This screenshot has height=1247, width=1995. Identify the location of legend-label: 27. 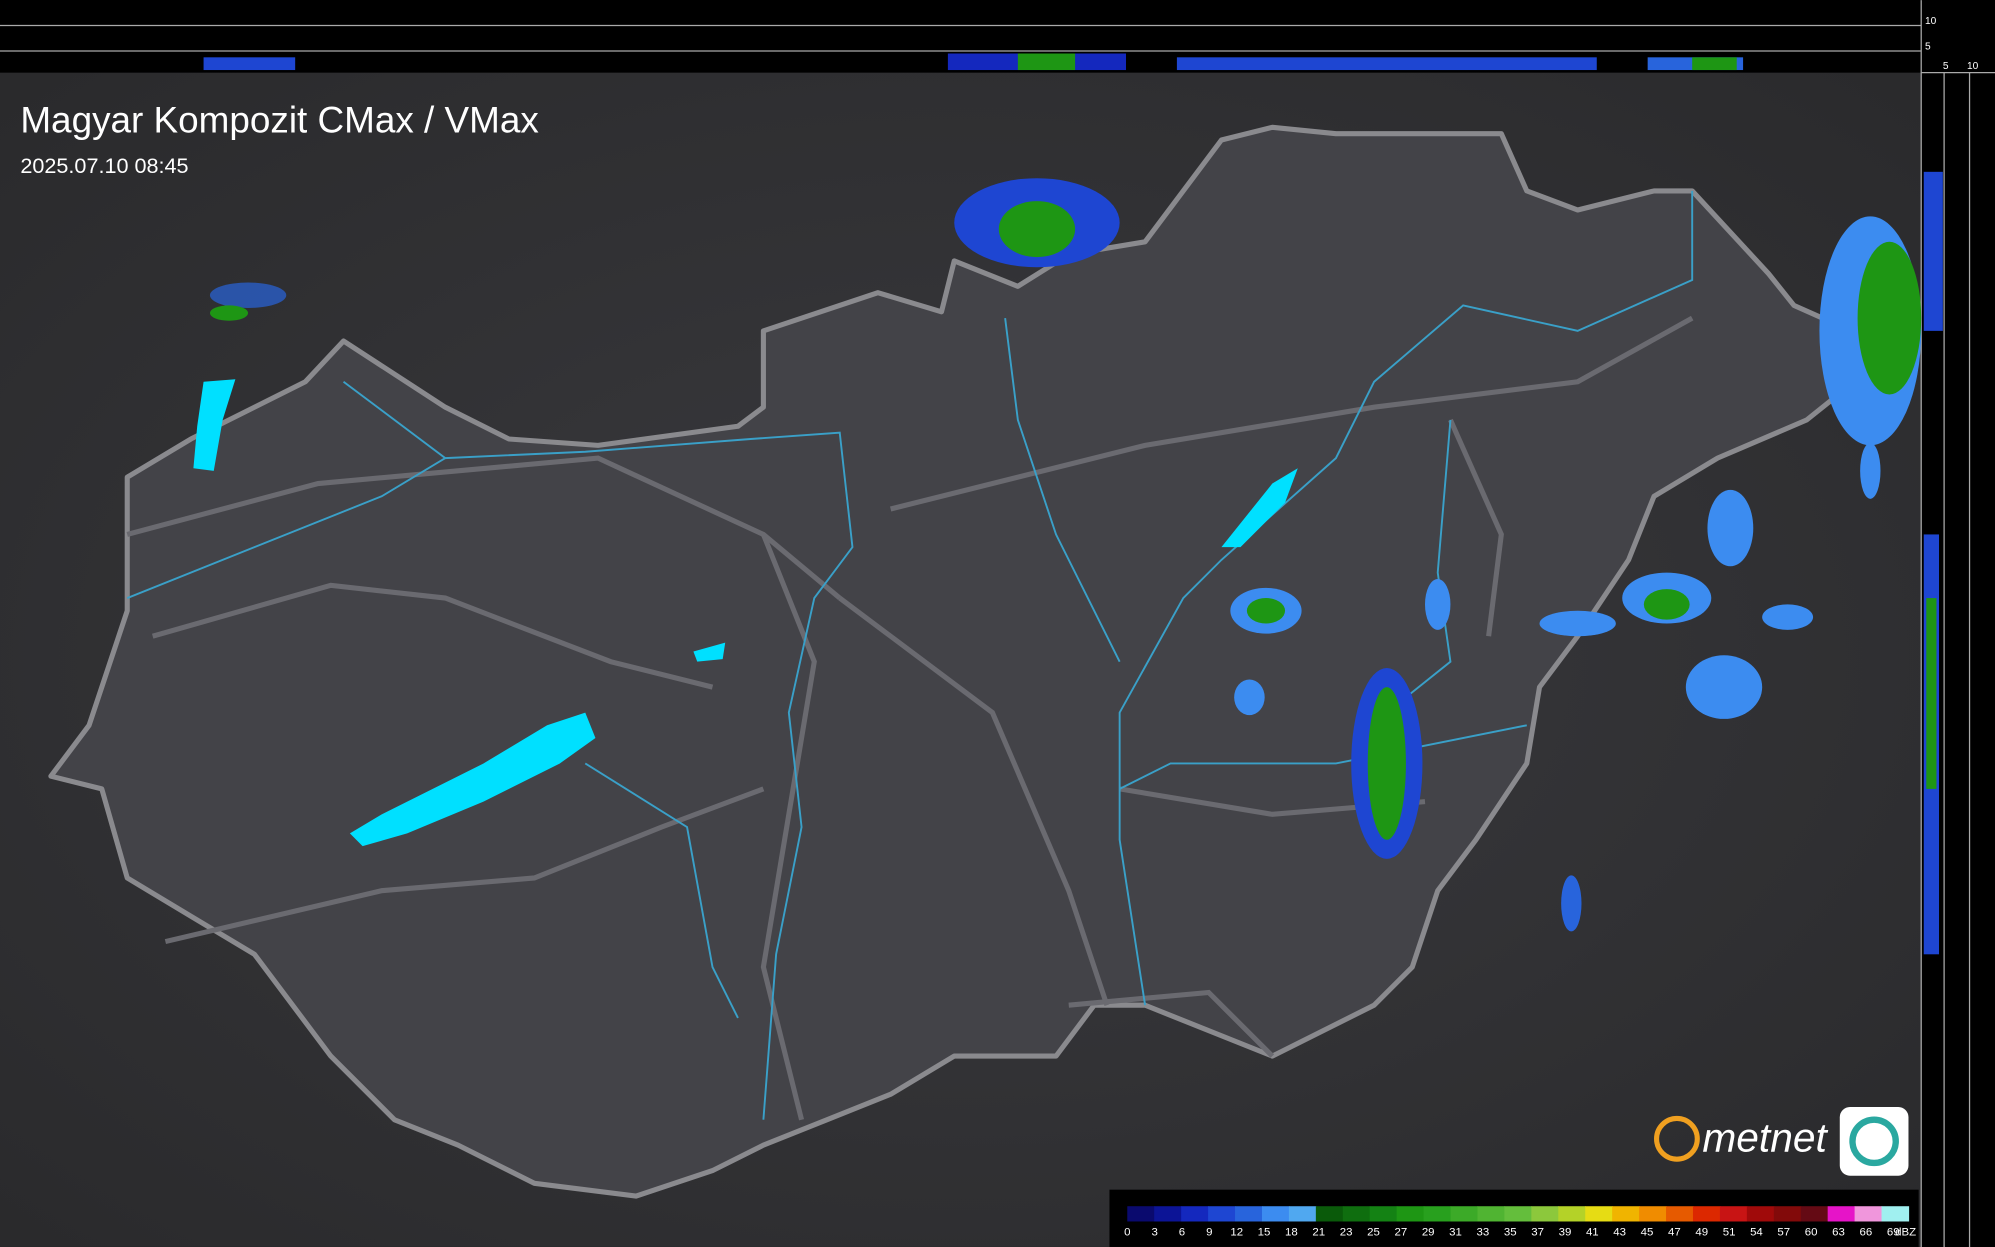
(1400, 1232).